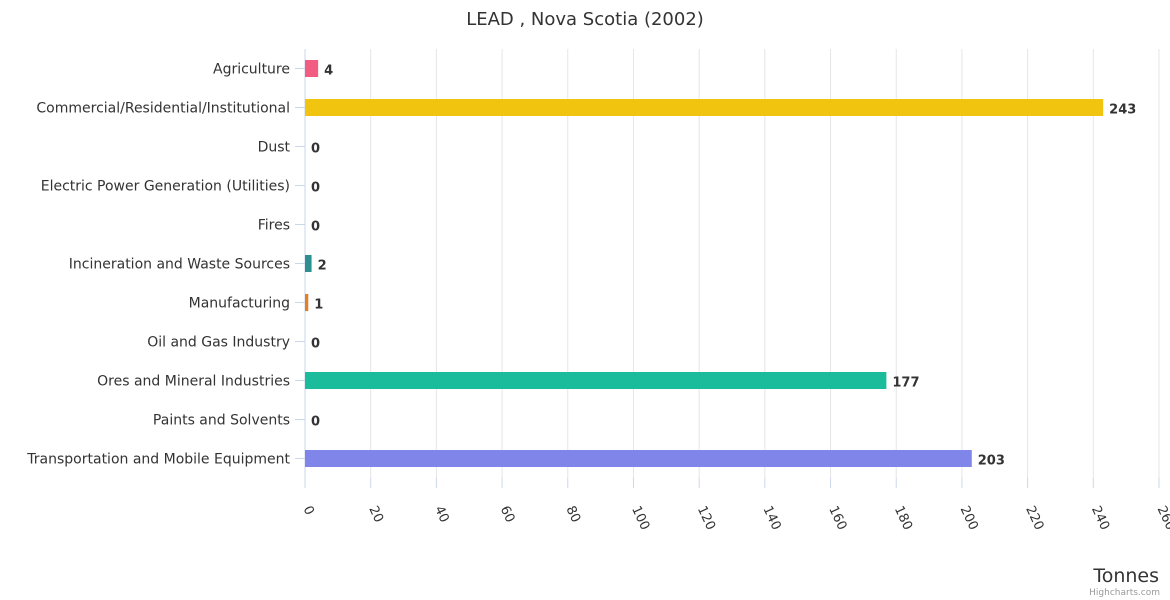  What do you see at coordinates (1124, 593) in the screenshot?
I see `highcharts-credits: Highcharts.com` at bounding box center [1124, 593].